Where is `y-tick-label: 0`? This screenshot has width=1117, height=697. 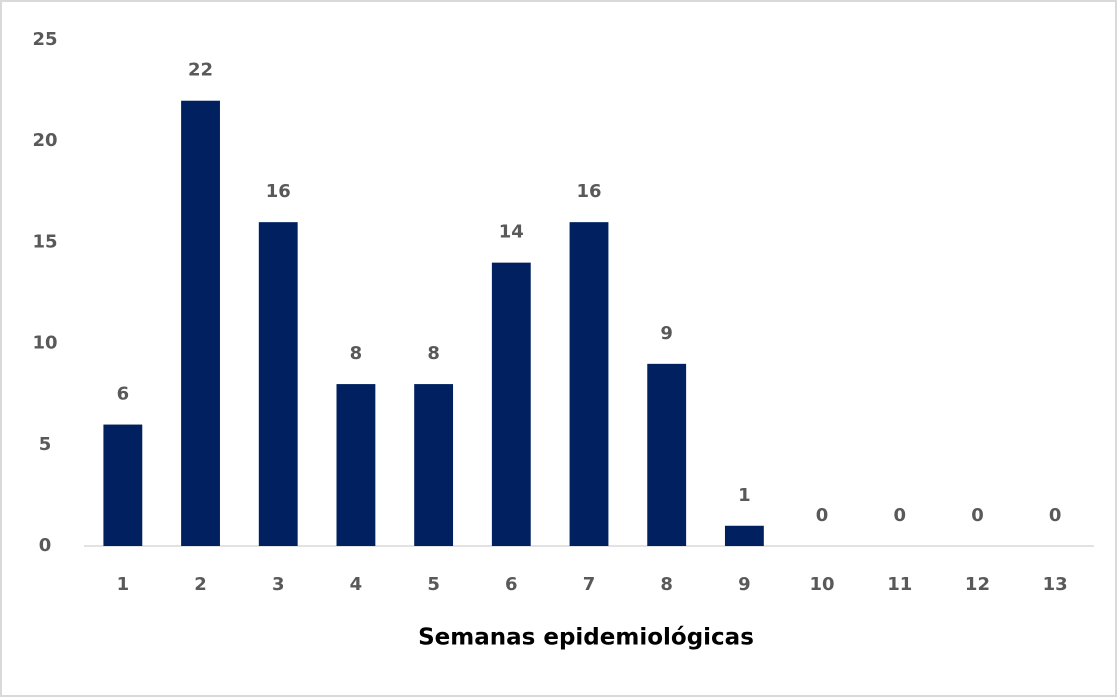 y-tick-label: 0 is located at coordinates (45, 545).